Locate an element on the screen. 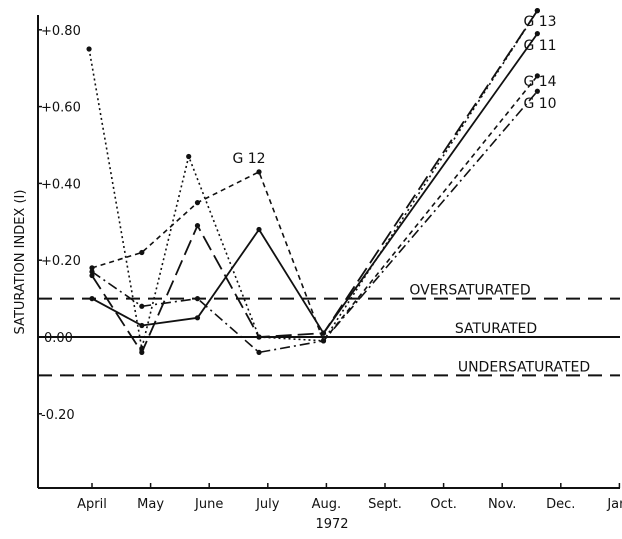  reference-line-label: OVERSATURATED is located at coordinates (469, 291).